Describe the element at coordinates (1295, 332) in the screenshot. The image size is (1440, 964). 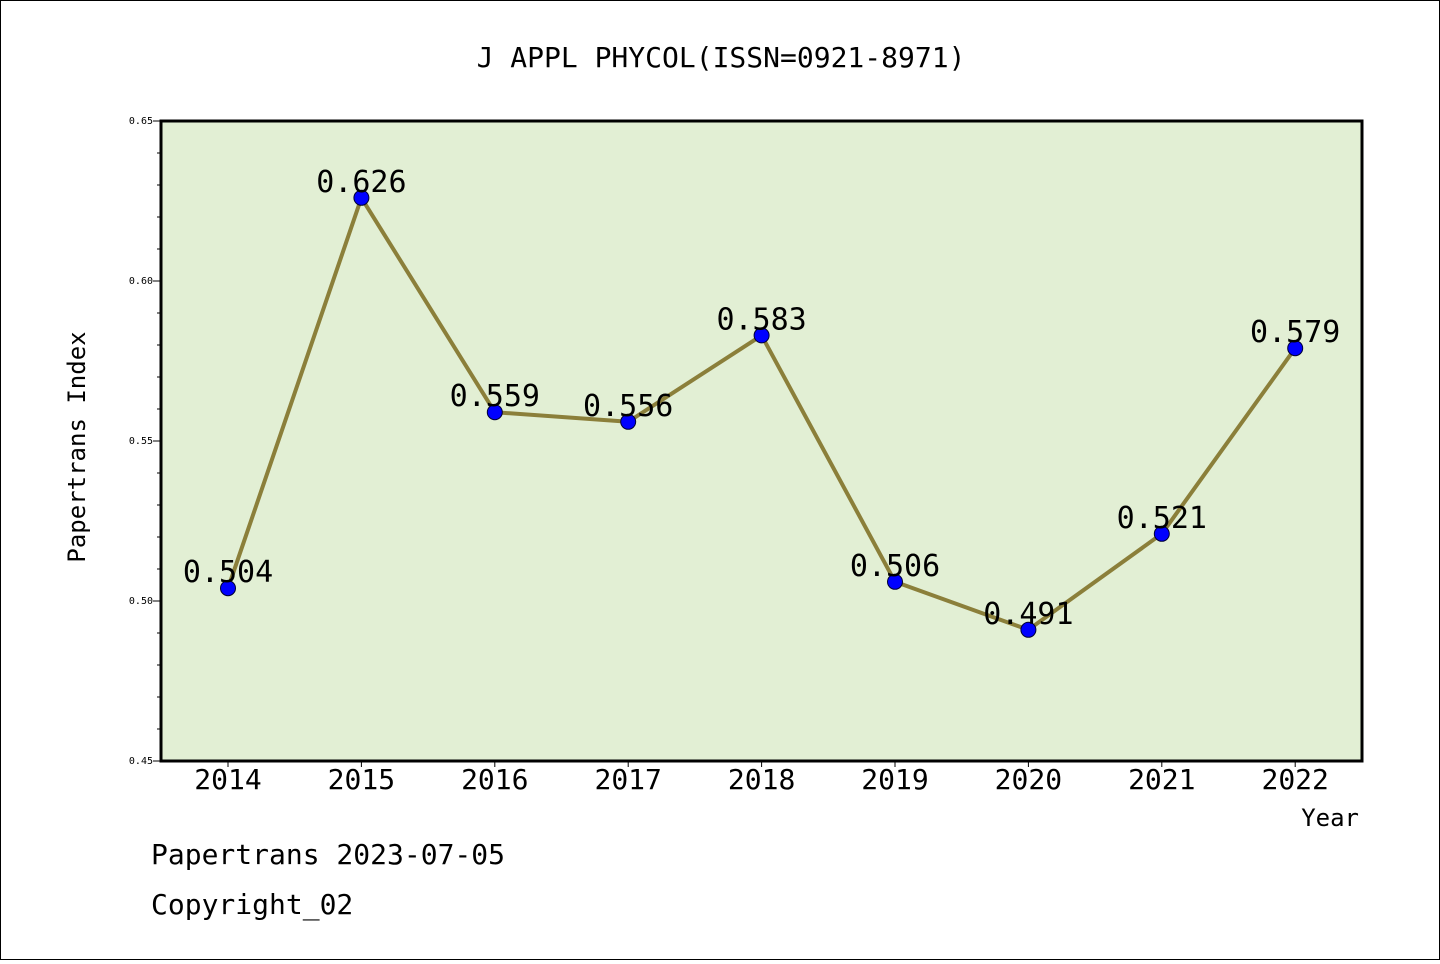
I see `data-label: 0.579` at that location.